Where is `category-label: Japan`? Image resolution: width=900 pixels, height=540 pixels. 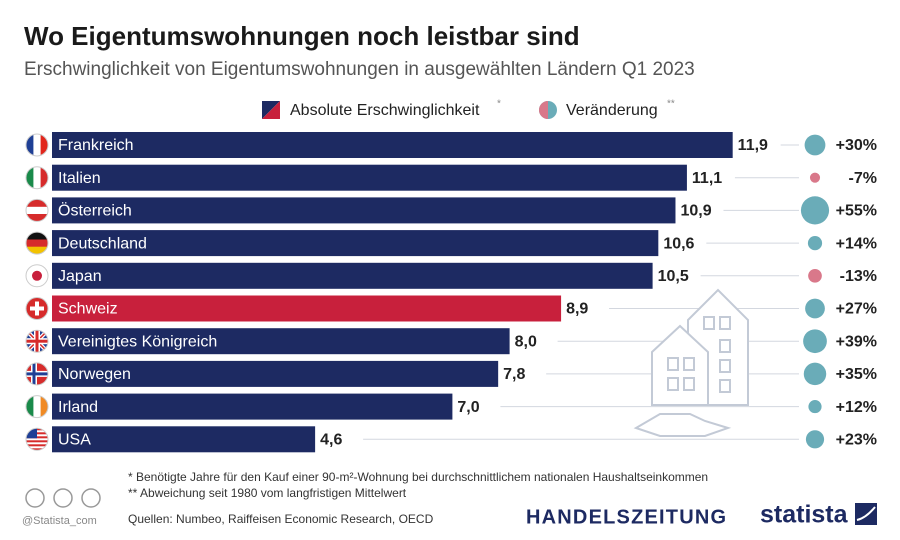
category-label: Japan is located at coordinates (80, 276).